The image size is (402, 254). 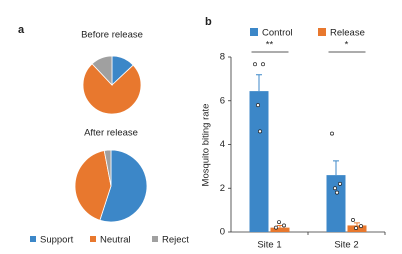 What do you see at coordinates (222, 232) in the screenshot?
I see `y-tick-label: 0` at bounding box center [222, 232].